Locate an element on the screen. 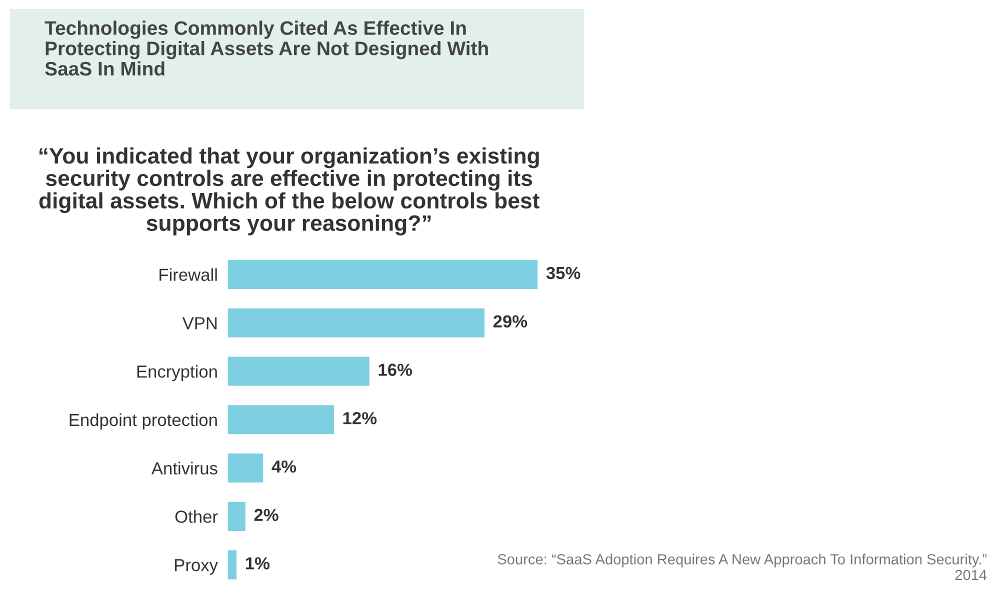 The height and width of the screenshot is (589, 990). chart-title: Technologies Commonly Cited As Effective In Protecting Digital Assets Are Not Designed With SaaS In Mind is located at coordinates (266, 48).